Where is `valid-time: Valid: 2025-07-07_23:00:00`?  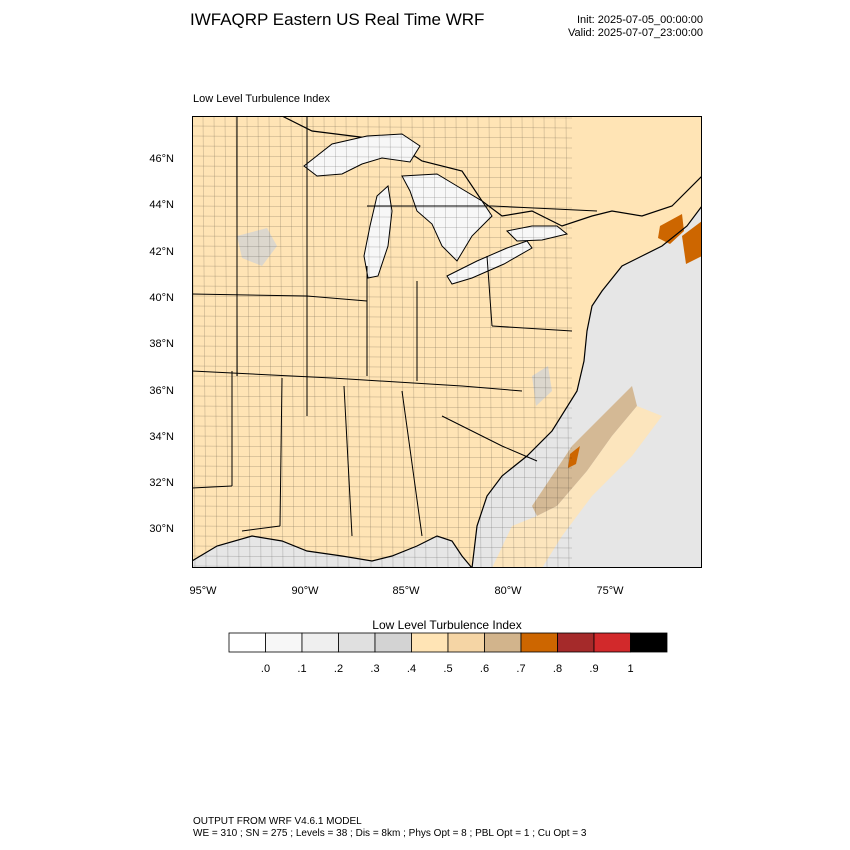
valid-time: Valid: 2025-07-07_23:00:00 is located at coordinates (635, 33).